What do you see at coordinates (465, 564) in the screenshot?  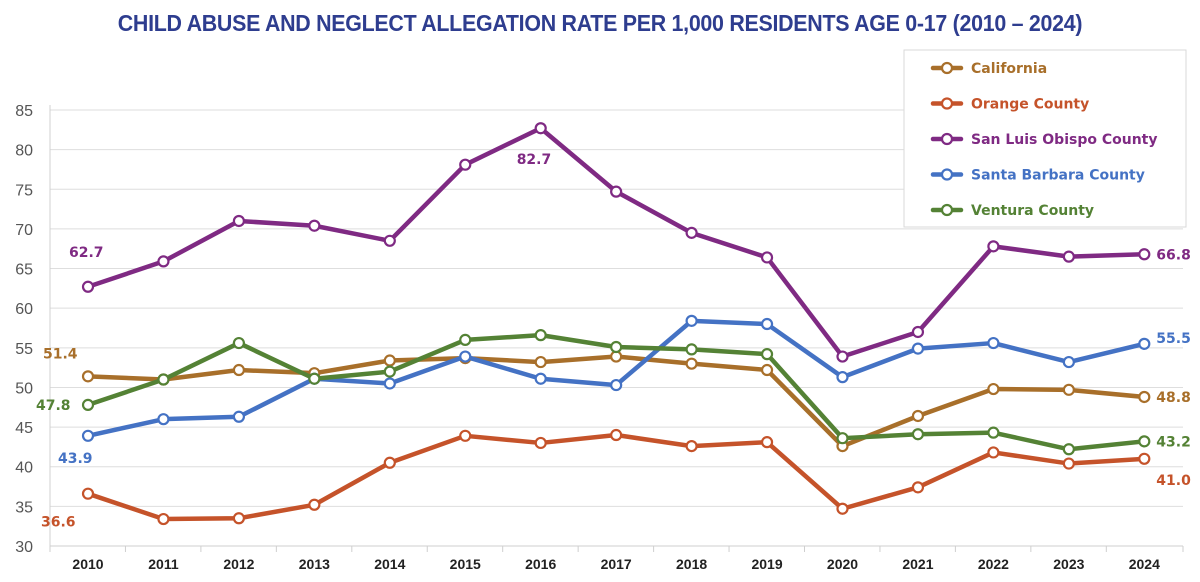 I see `x-tick-label: 2015` at bounding box center [465, 564].